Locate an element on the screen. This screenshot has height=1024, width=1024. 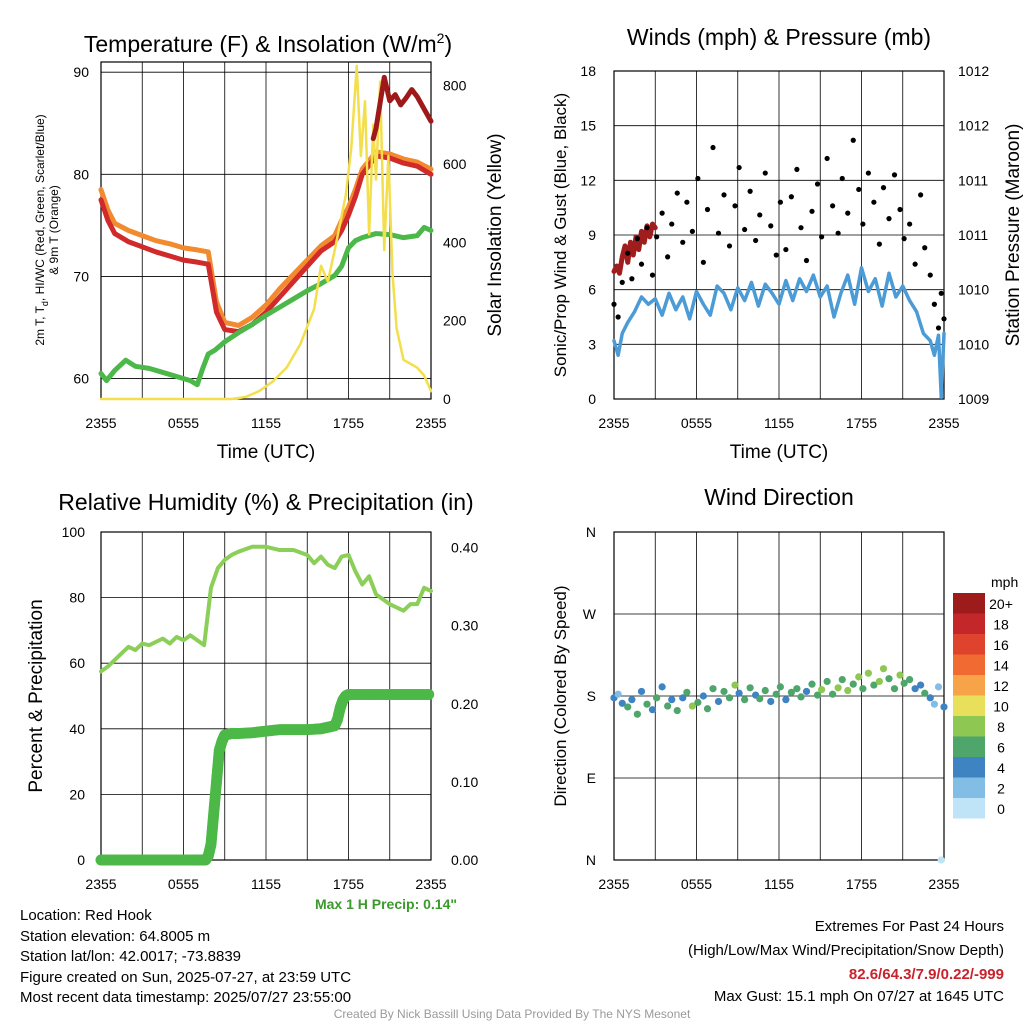
y2-tick-label: 1012 is located at coordinates (973, 126).